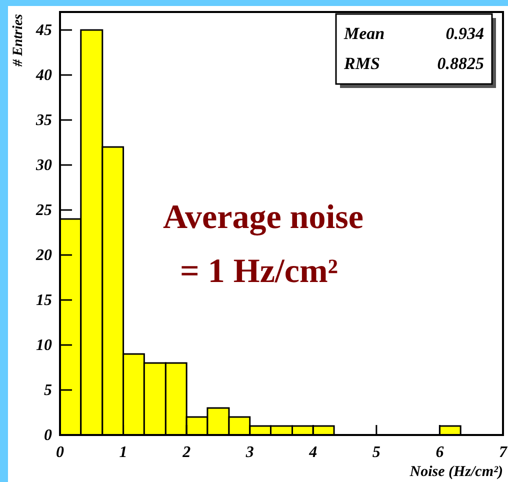 The image size is (508, 482). Describe the element at coordinates (123, 452) in the screenshot. I see `x-tick-label: 1` at that location.